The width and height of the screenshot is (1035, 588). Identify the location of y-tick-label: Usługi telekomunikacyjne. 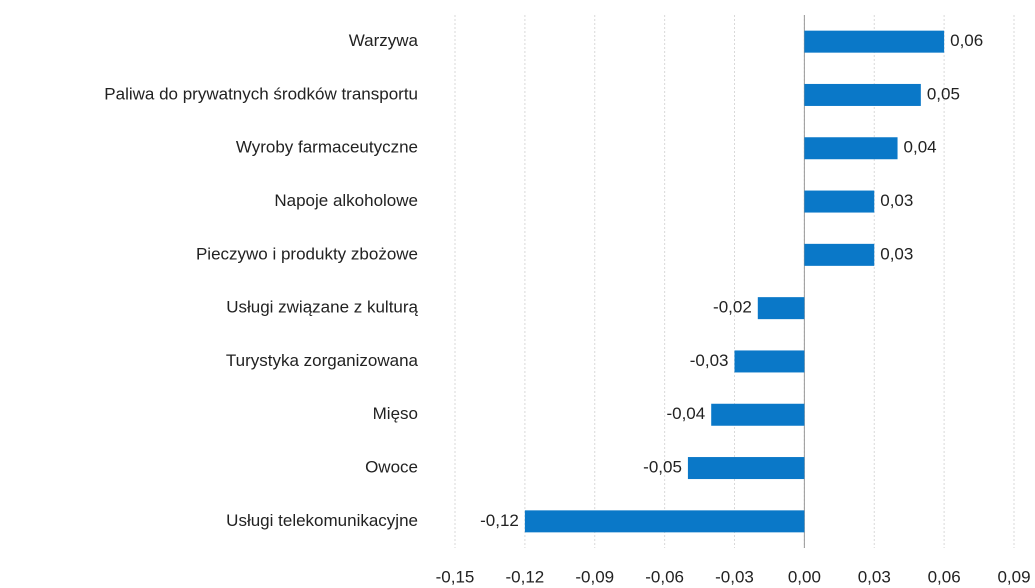
(322, 520).